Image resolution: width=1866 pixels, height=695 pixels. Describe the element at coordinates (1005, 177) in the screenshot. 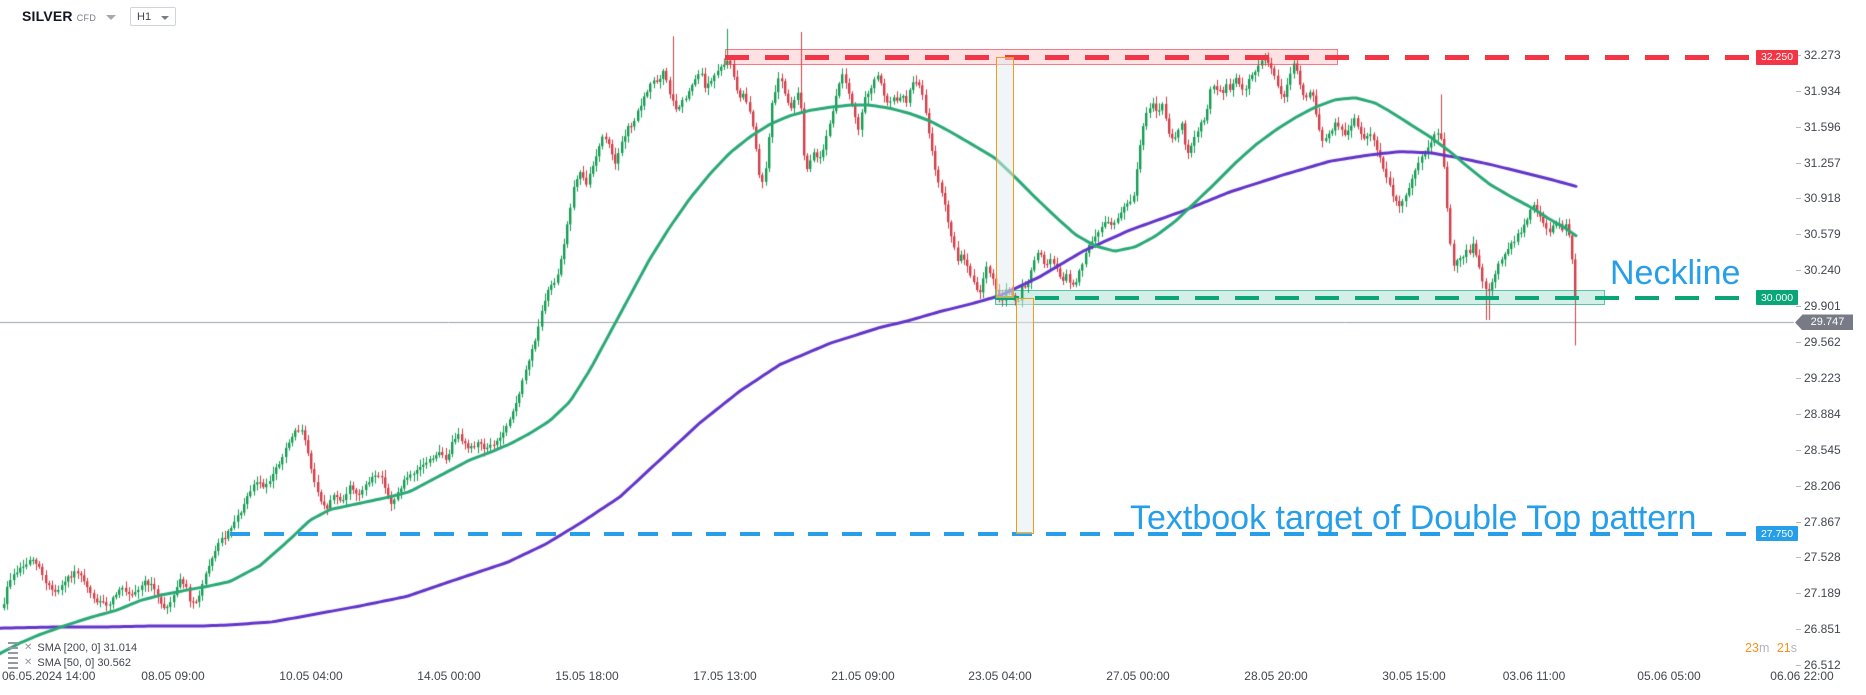

I see `measure-box-pattern-height` at that location.